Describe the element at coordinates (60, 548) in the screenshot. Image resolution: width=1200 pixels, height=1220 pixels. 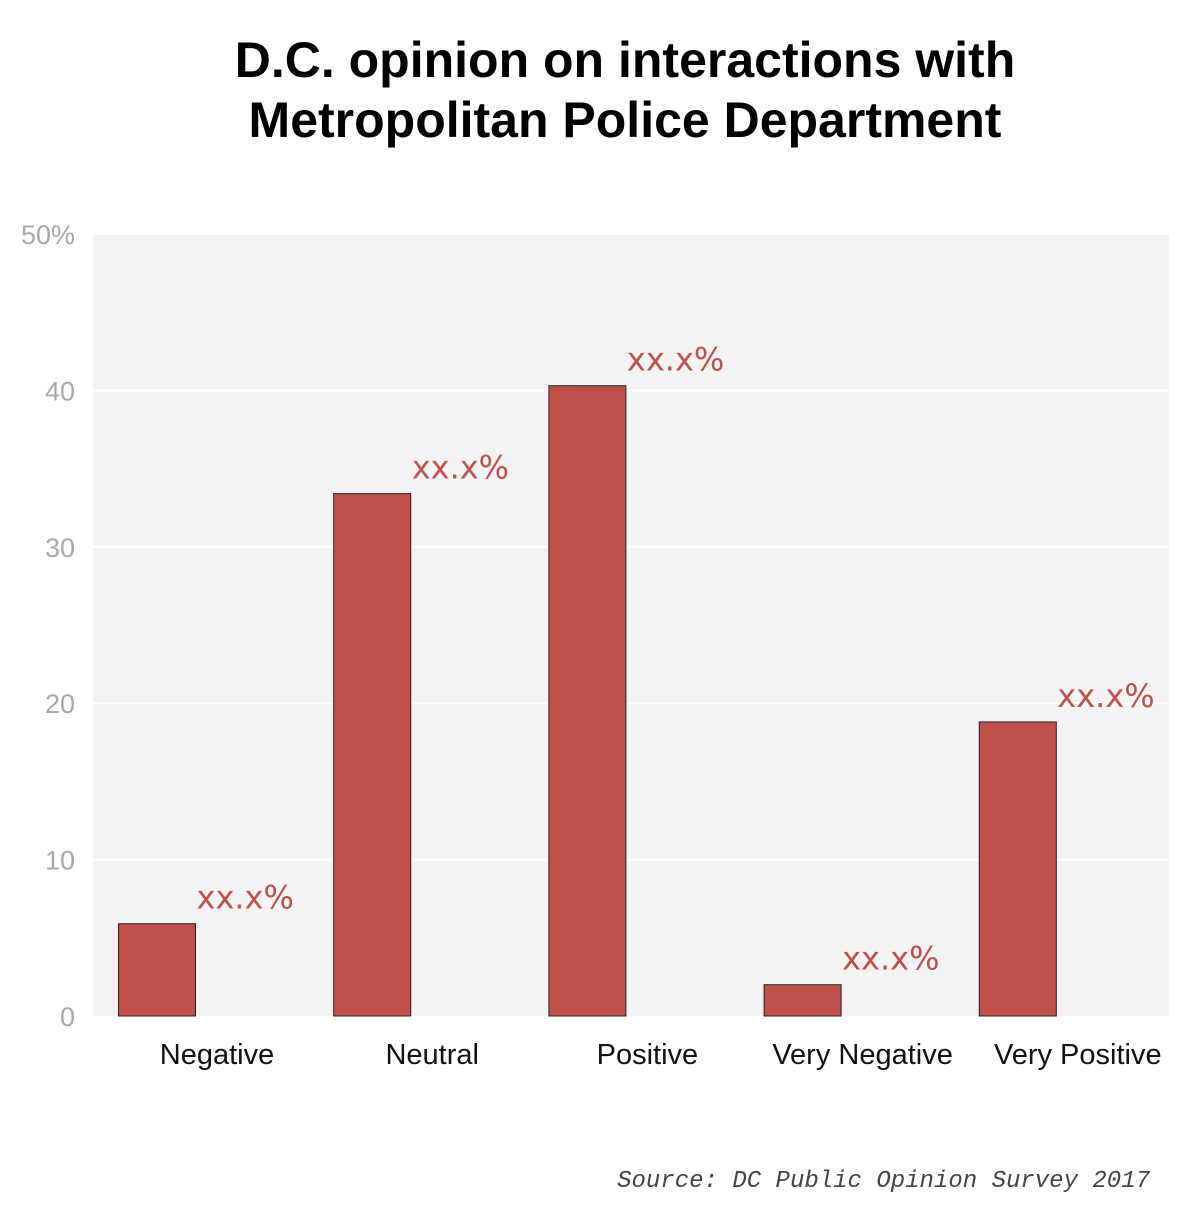
I see `y-tick-label-30: 30` at that location.